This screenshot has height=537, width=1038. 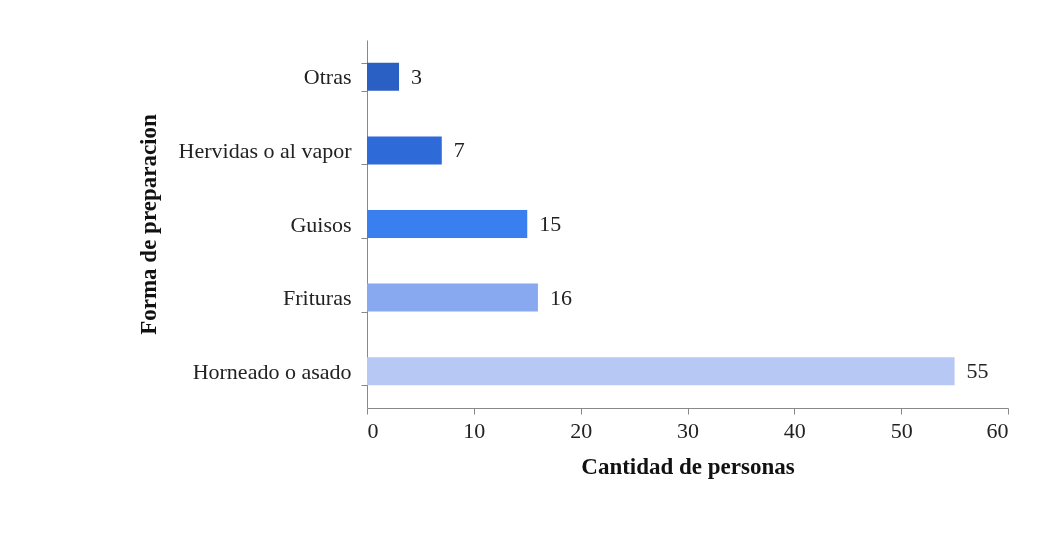 What do you see at coordinates (373, 430) in the screenshot?
I see `x-tick-label: 0` at bounding box center [373, 430].